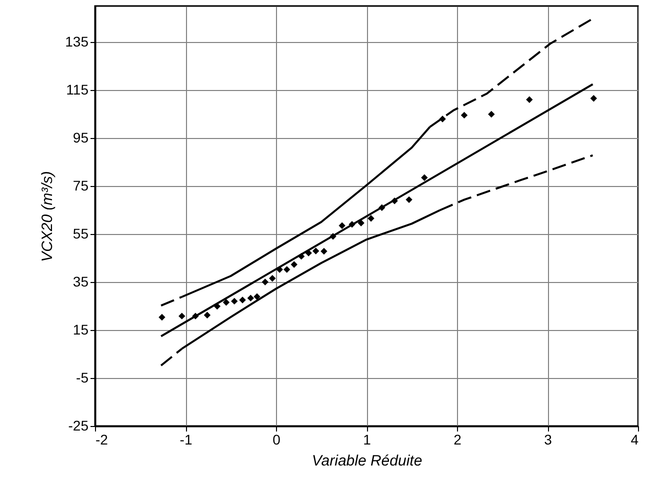  I want to click on x-tick-label: -1, so click(186, 440).